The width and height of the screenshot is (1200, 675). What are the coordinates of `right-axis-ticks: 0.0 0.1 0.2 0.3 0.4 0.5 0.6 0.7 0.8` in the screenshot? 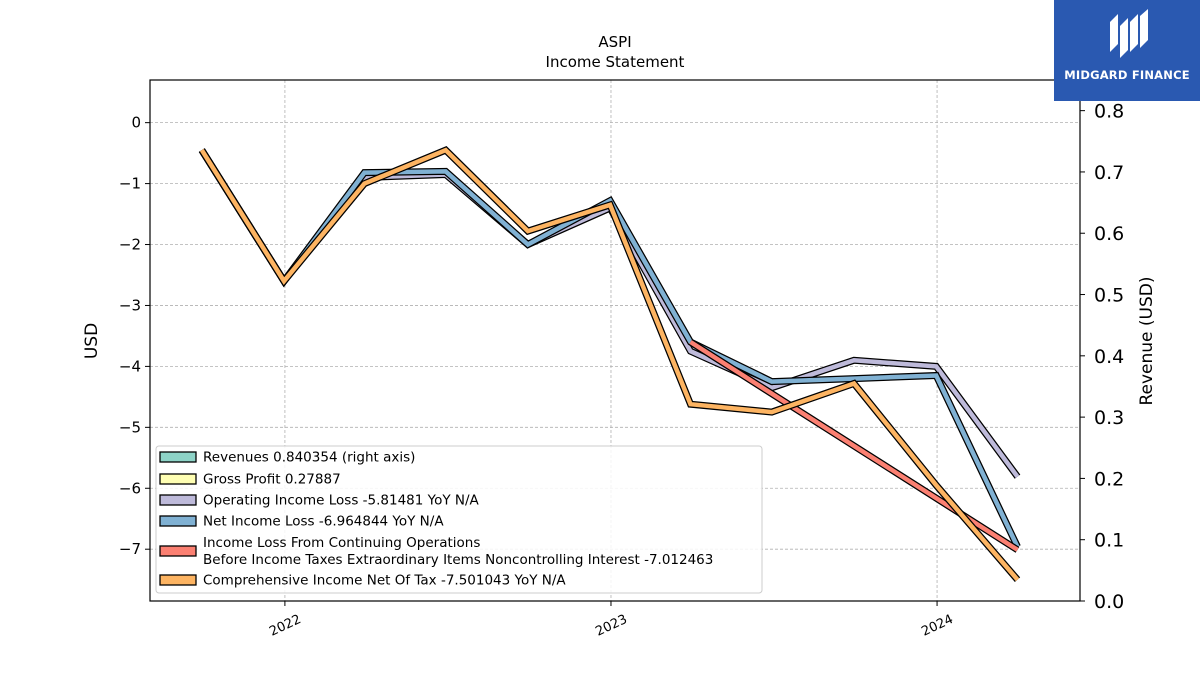 It's located at (1102, 357).